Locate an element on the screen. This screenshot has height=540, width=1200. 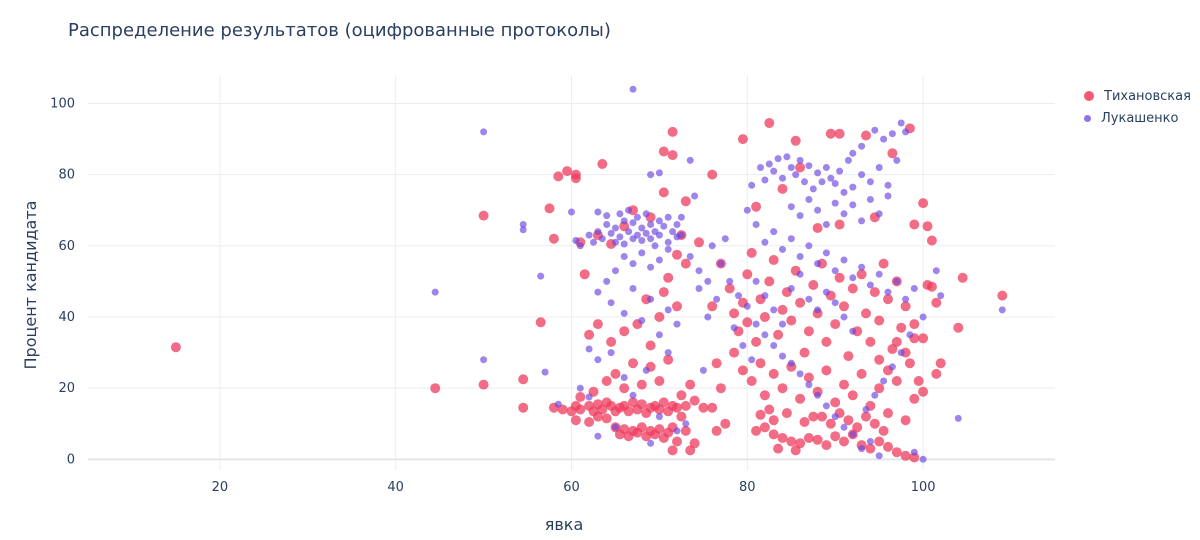
legend-item-tikhanovskaya: Тихановская is located at coordinates (1137, 96).